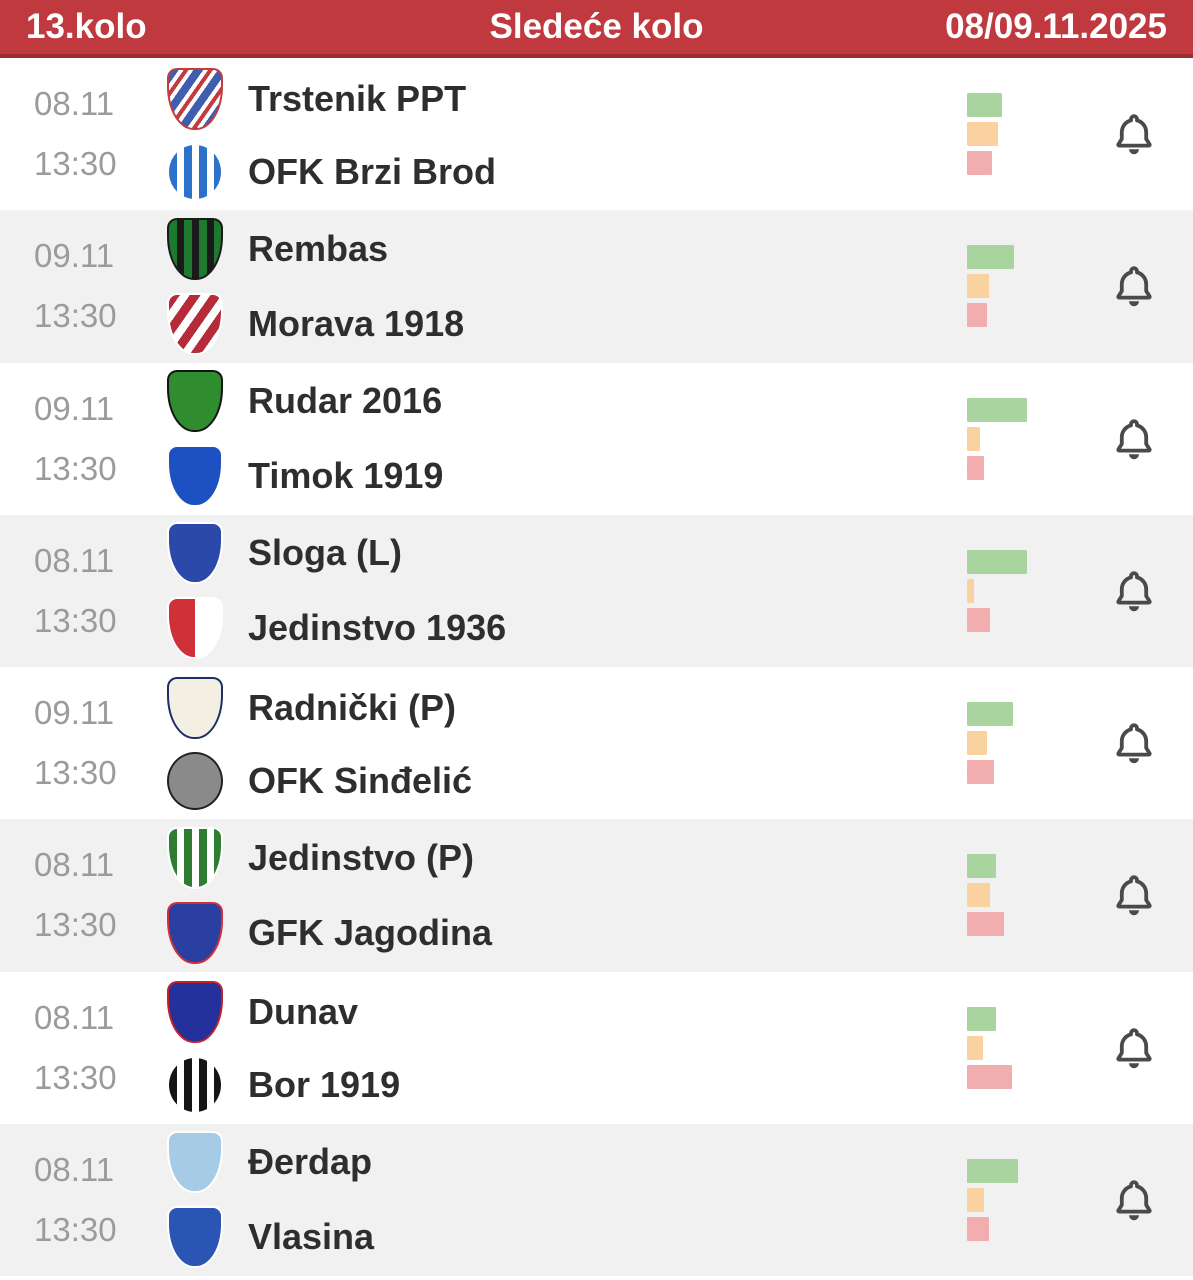 The image size is (1193, 1280). What do you see at coordinates (563, 1012) in the screenshot?
I see `home-team: Dunav` at bounding box center [563, 1012].